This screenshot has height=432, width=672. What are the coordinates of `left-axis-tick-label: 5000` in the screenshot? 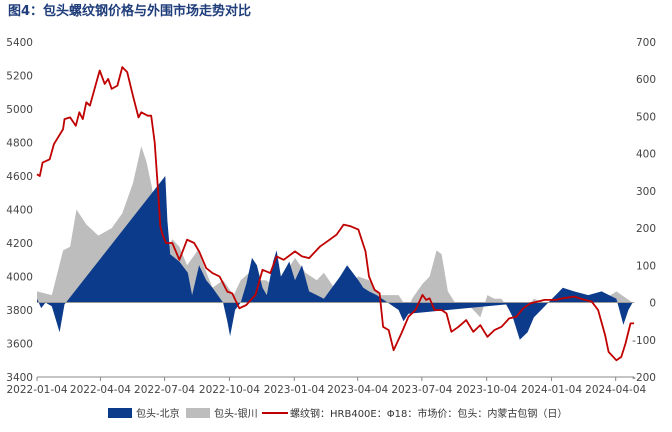 It's located at (19, 110).